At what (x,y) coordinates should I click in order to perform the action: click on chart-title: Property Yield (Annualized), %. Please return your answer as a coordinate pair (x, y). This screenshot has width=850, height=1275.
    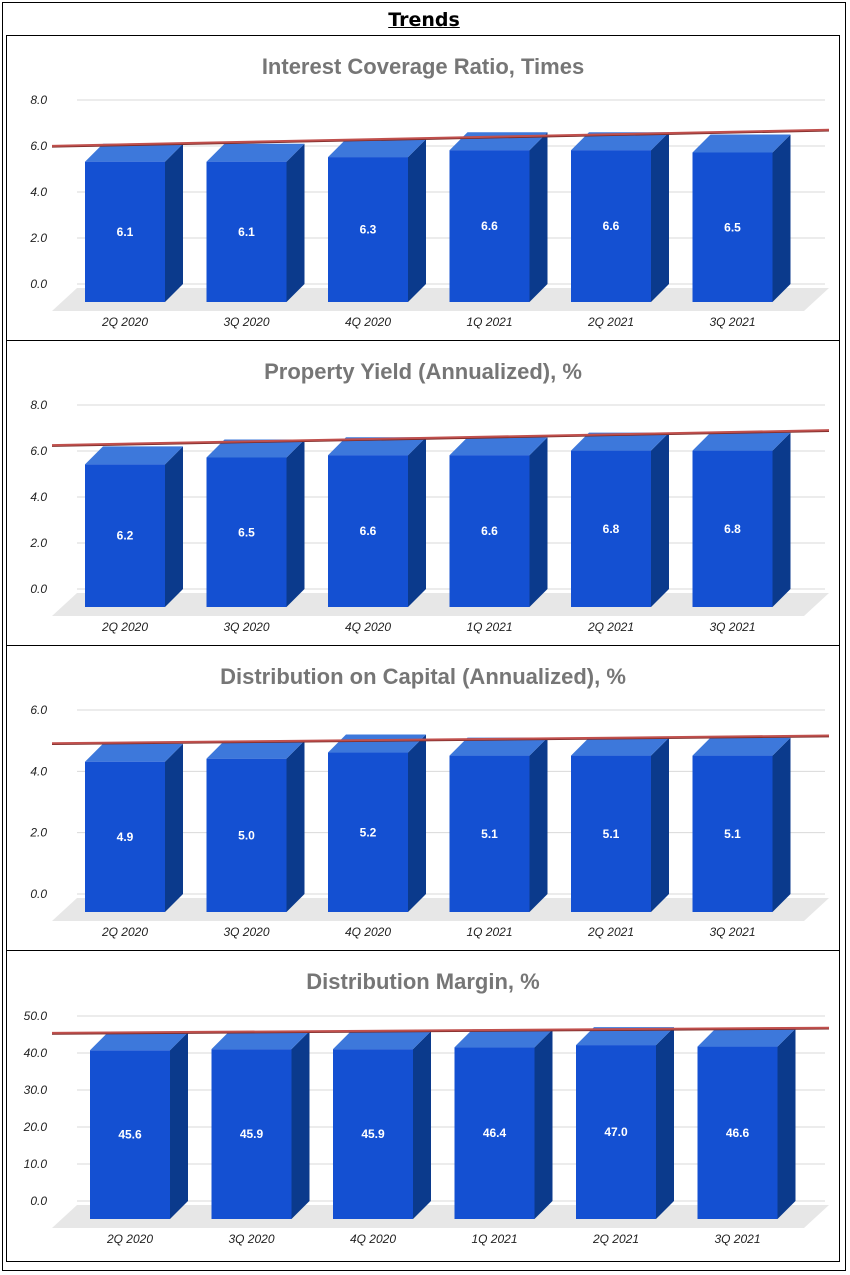
    Looking at the image, I should click on (423, 371).